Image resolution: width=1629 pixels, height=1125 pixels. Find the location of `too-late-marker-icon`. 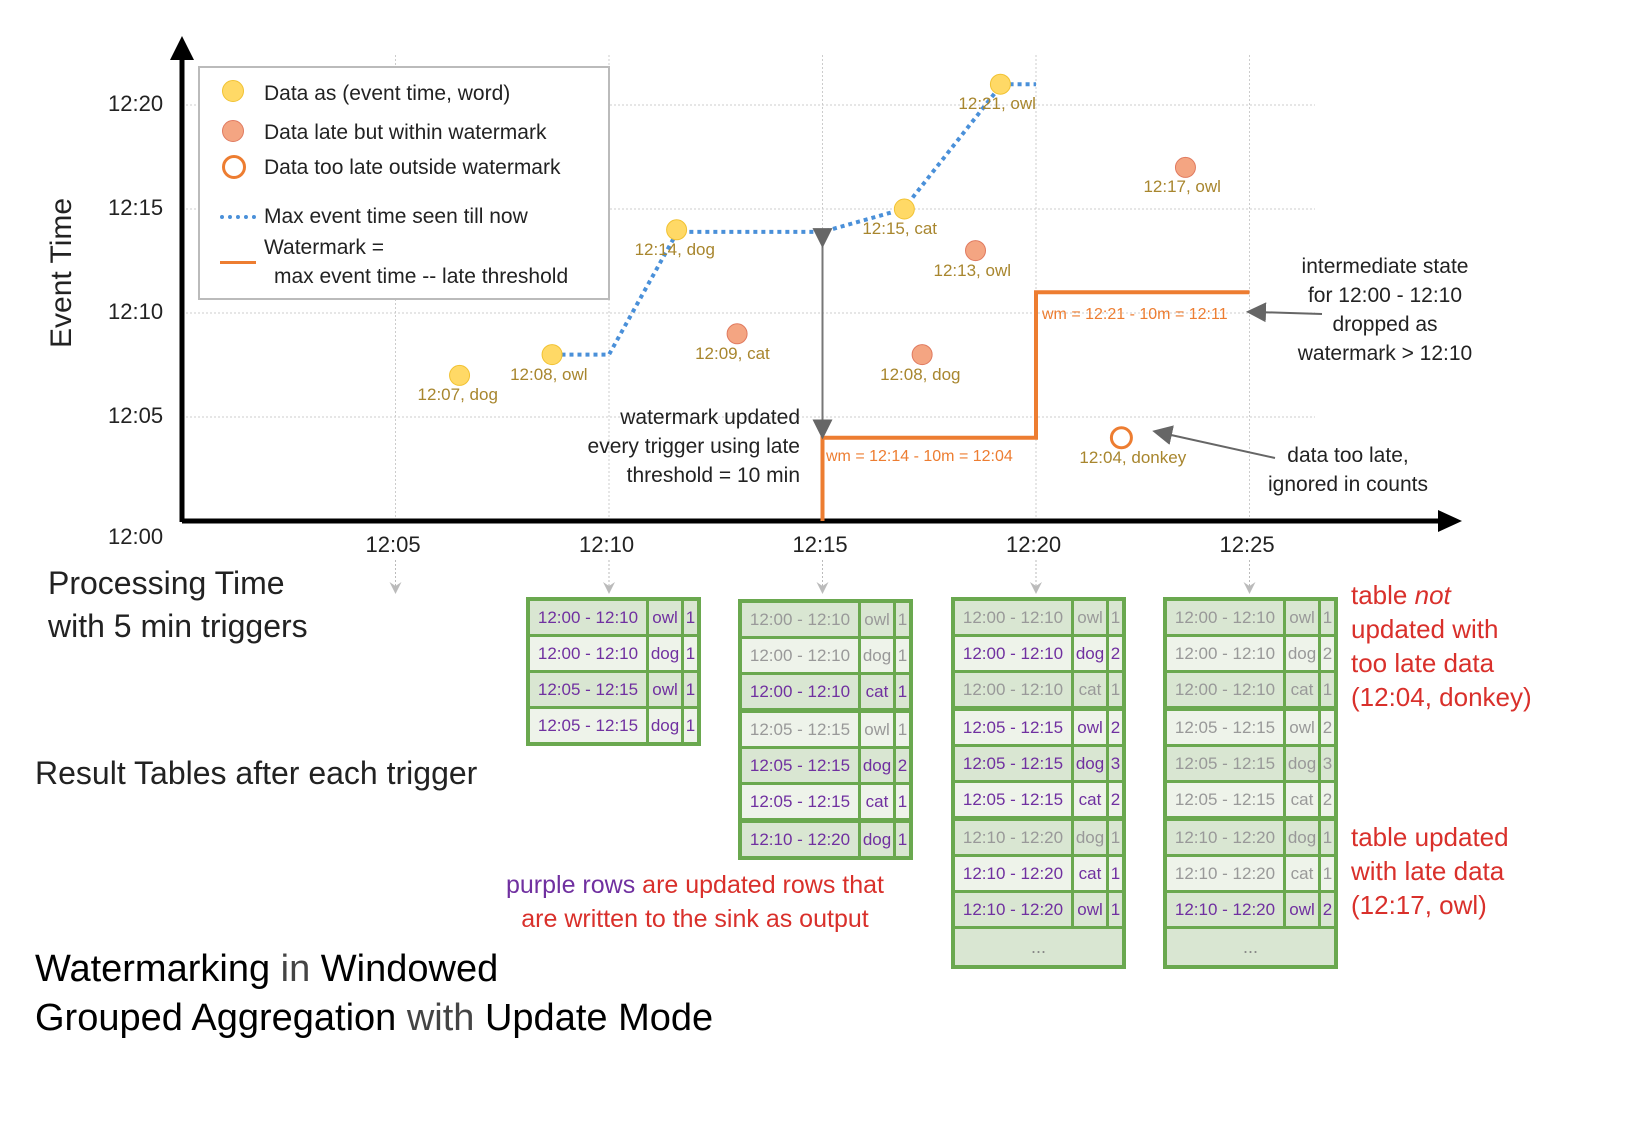

too-late-marker-icon is located at coordinates (234, 167).